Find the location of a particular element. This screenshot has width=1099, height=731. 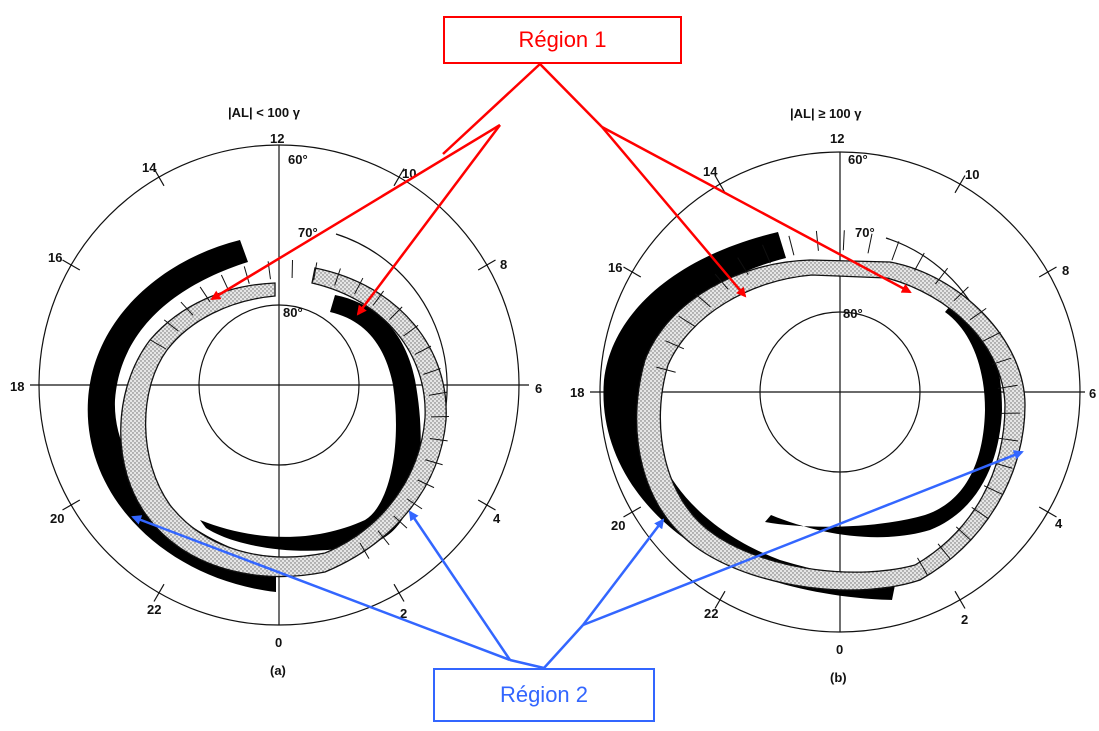

panel-b-hour-label: 2 is located at coordinates (964, 619).